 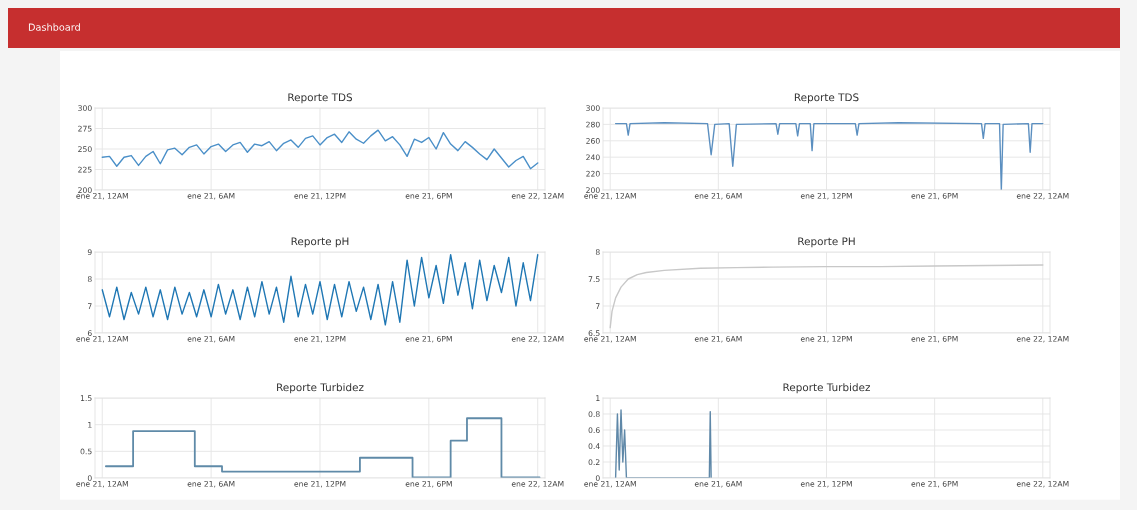 I want to click on chart-title: Reporte PH, so click(x=826, y=242).